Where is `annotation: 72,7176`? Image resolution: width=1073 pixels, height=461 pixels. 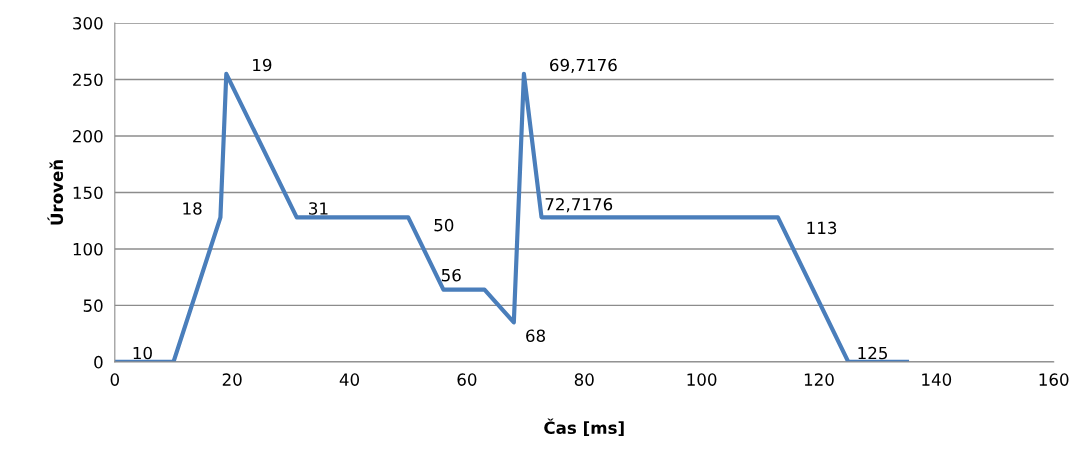
annotation: 72,7176 is located at coordinates (579, 205).